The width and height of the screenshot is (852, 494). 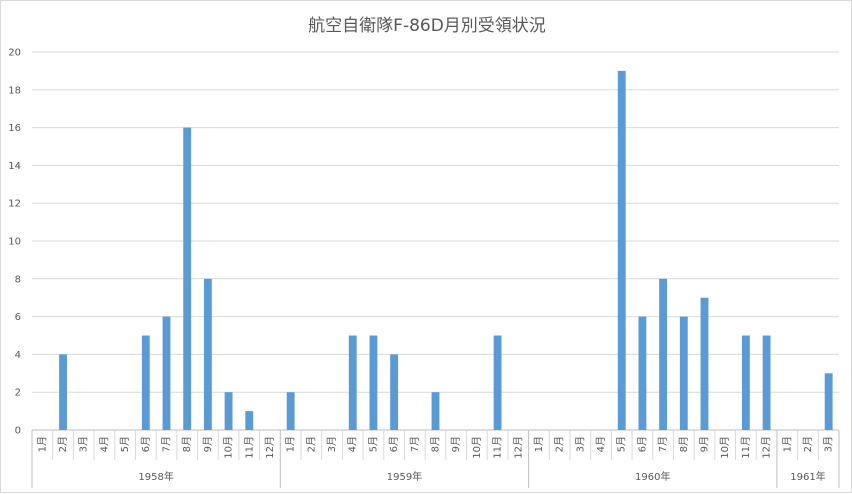 I want to click on chart-title: 航空自衛隊F-86D月別受領状況, so click(x=427, y=26).